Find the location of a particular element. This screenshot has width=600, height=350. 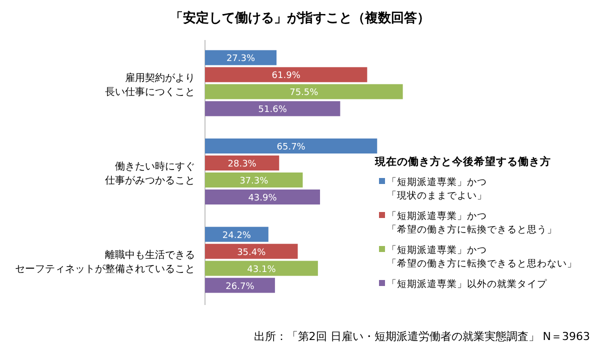

legend-label: 「短期派遣専業」かつ「希望の働き方に転換できると思う」 is located at coordinates (472, 223).